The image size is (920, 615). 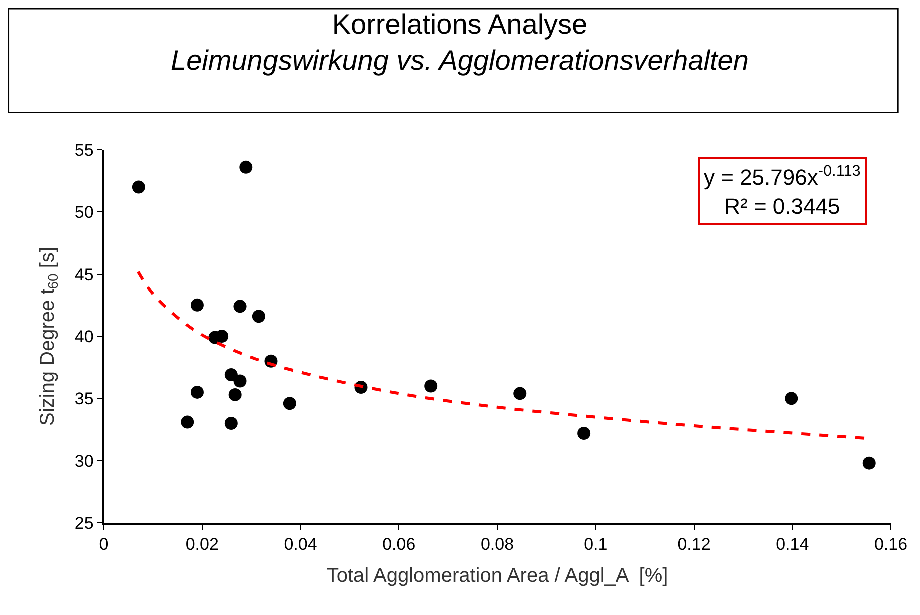 I want to click on y-tick-label: 40, so click(x=84, y=336).